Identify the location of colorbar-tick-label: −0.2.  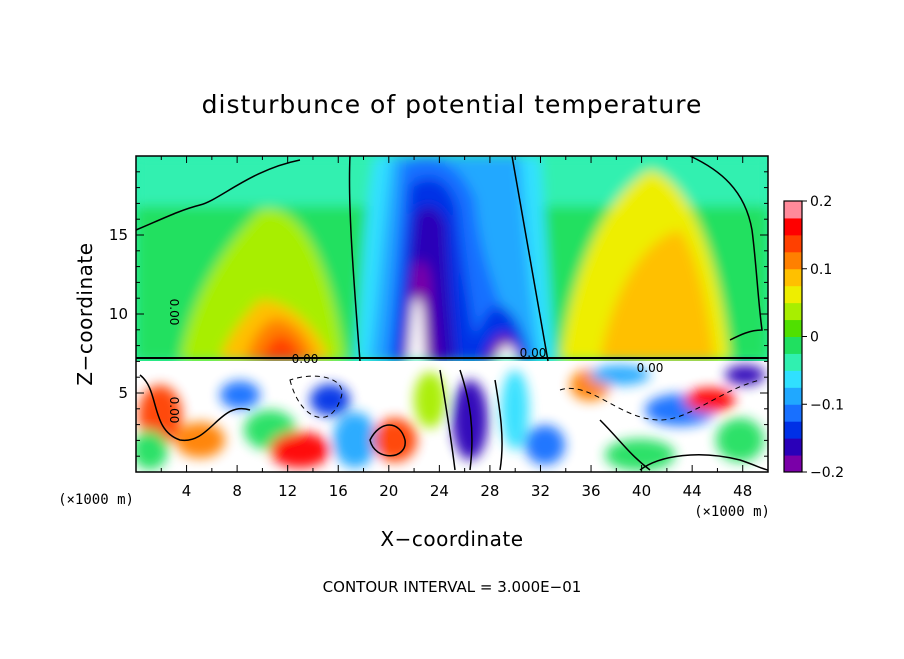
(827, 473).